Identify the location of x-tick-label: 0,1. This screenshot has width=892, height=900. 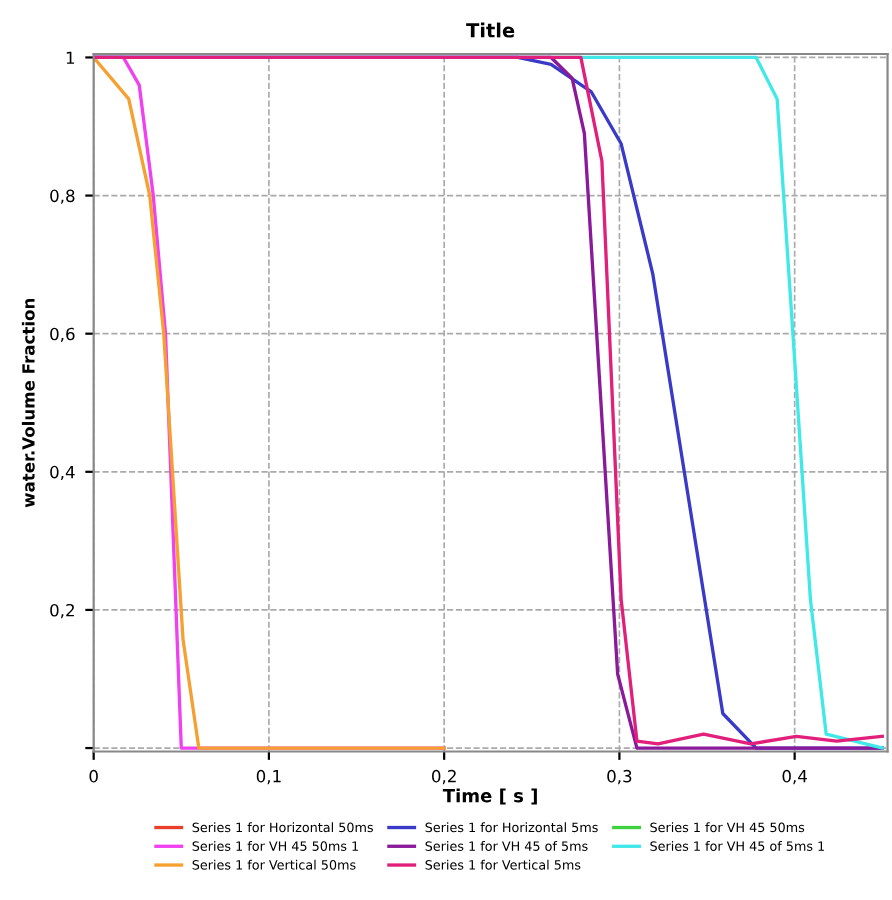
(268, 777).